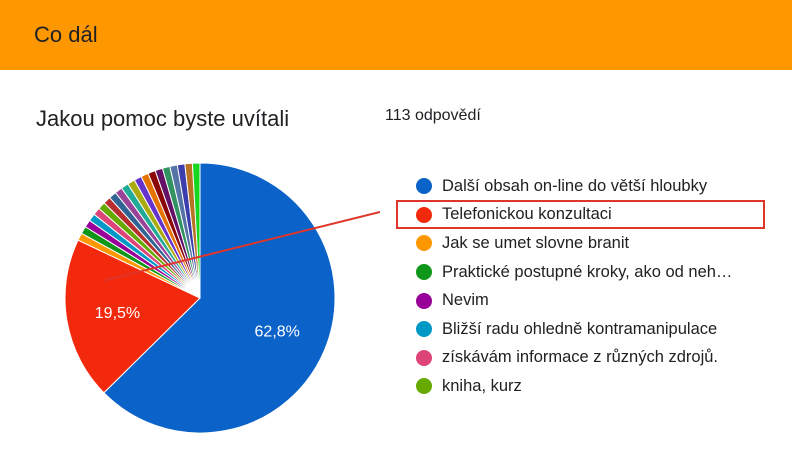 This screenshot has height=465, width=792. Describe the element at coordinates (580, 357) in the screenshot. I see `legend-label: získávám informace z různých zdrojů.` at that location.